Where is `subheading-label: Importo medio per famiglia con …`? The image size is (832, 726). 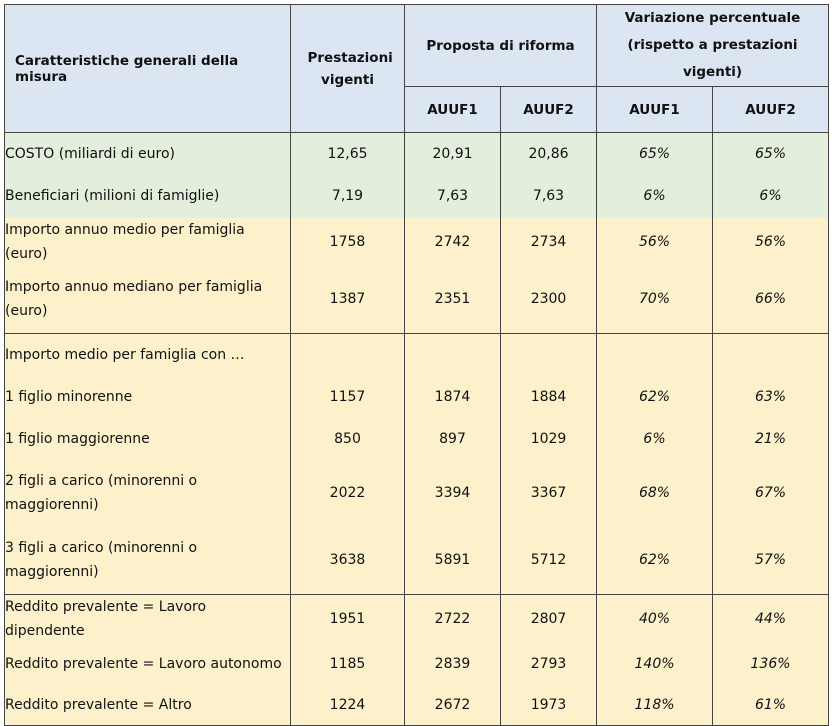 subheading-label: Importo medio per famiglia con … is located at coordinates (147, 354).